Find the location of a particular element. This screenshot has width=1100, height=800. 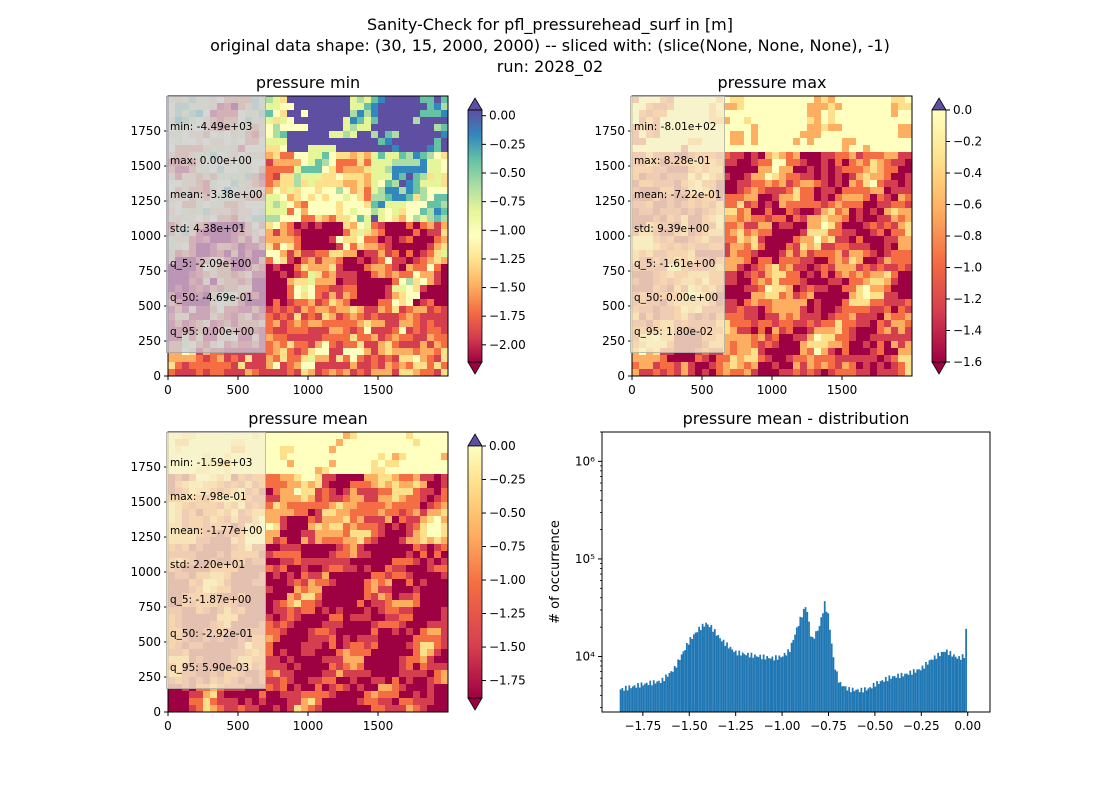

y-tick-label: 500 is located at coordinates (613, 306).